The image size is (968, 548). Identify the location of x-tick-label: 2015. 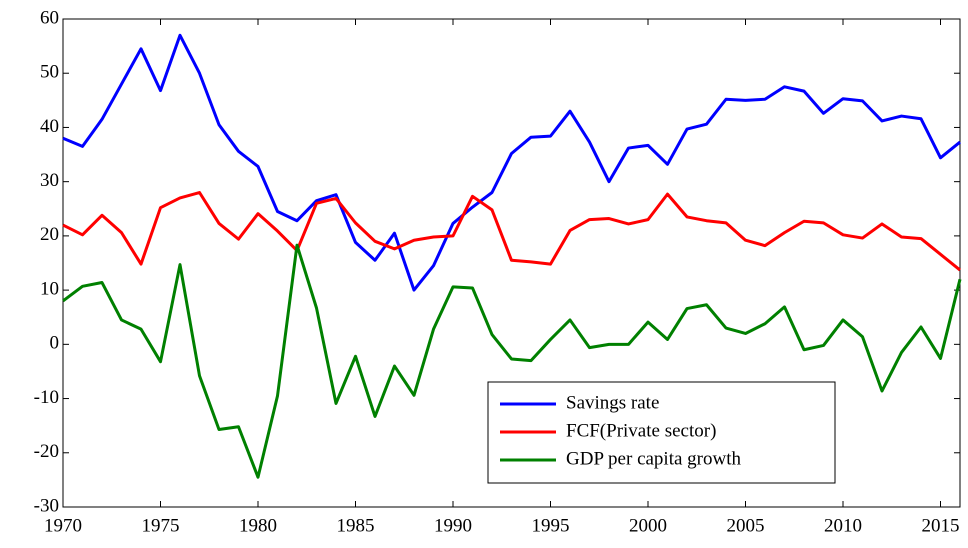
(941, 525).